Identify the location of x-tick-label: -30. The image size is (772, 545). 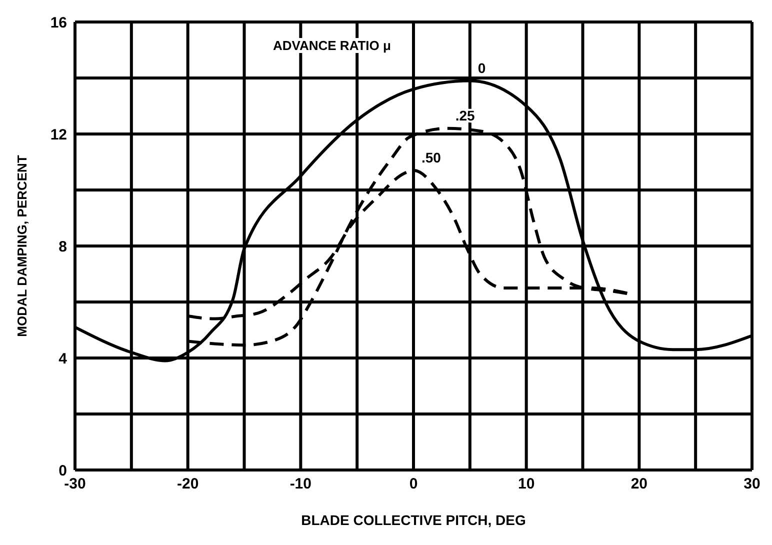
(75, 484).